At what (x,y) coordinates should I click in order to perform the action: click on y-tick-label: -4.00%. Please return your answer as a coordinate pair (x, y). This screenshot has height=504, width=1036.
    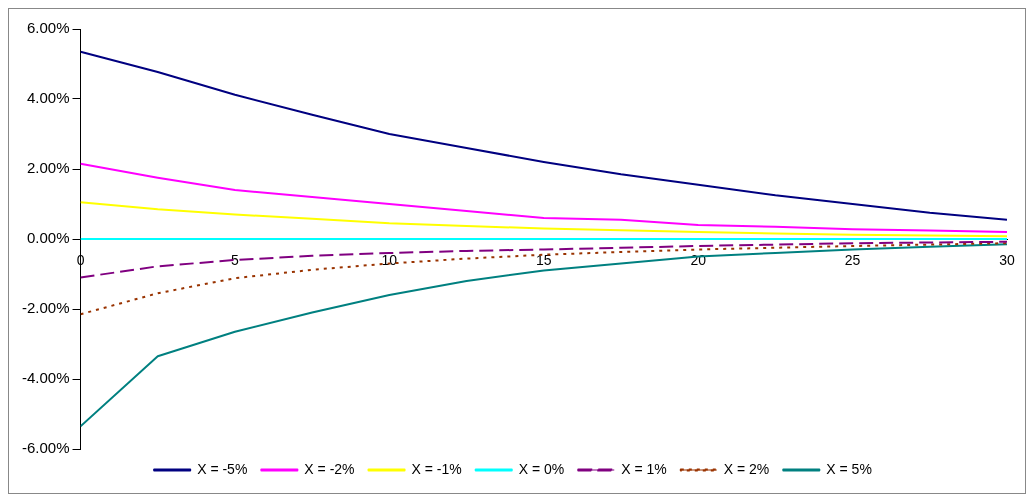
    Looking at the image, I should click on (46, 378).